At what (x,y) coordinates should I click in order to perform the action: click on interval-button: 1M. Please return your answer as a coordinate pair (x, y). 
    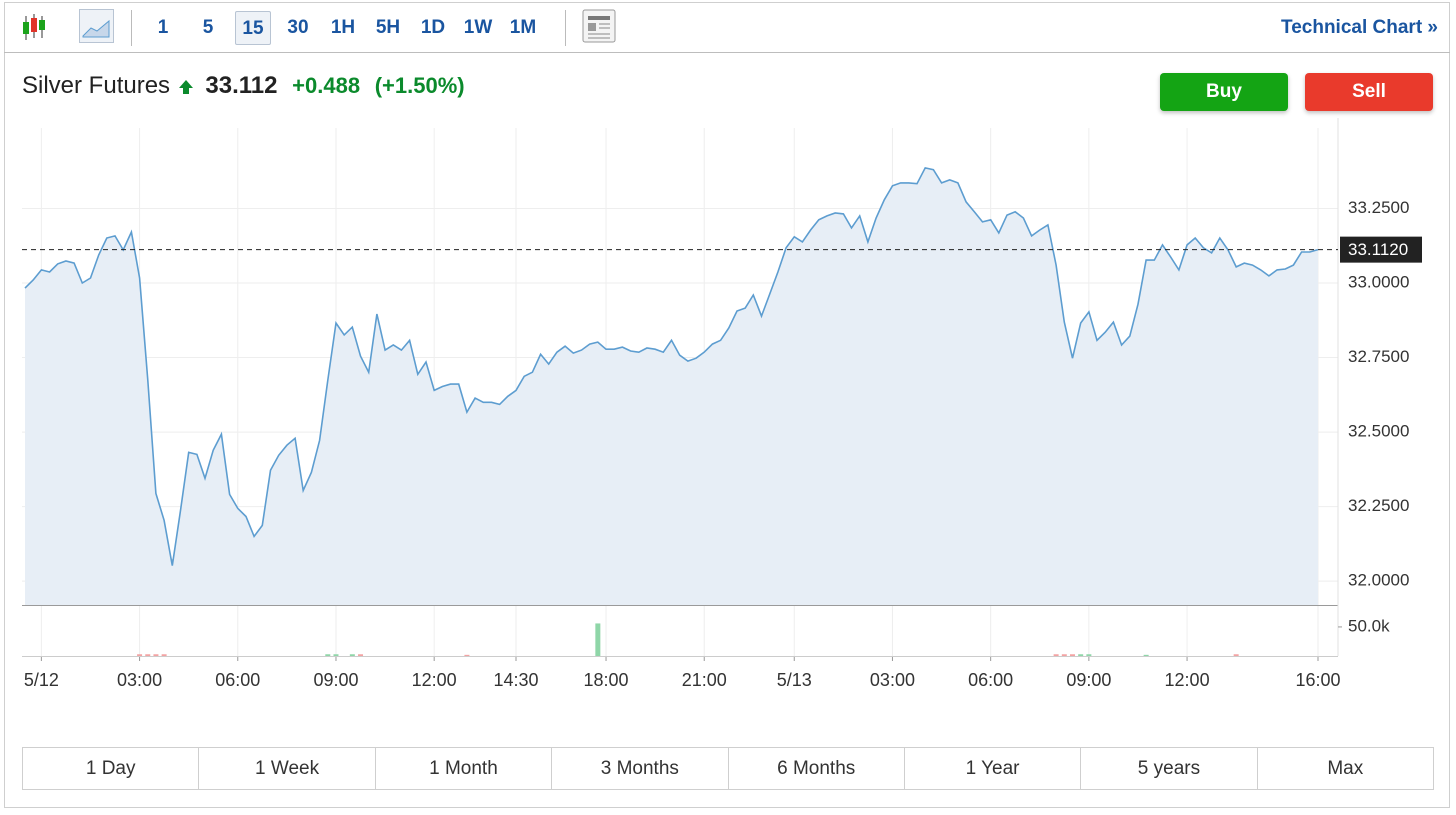
    Looking at the image, I should click on (523, 27).